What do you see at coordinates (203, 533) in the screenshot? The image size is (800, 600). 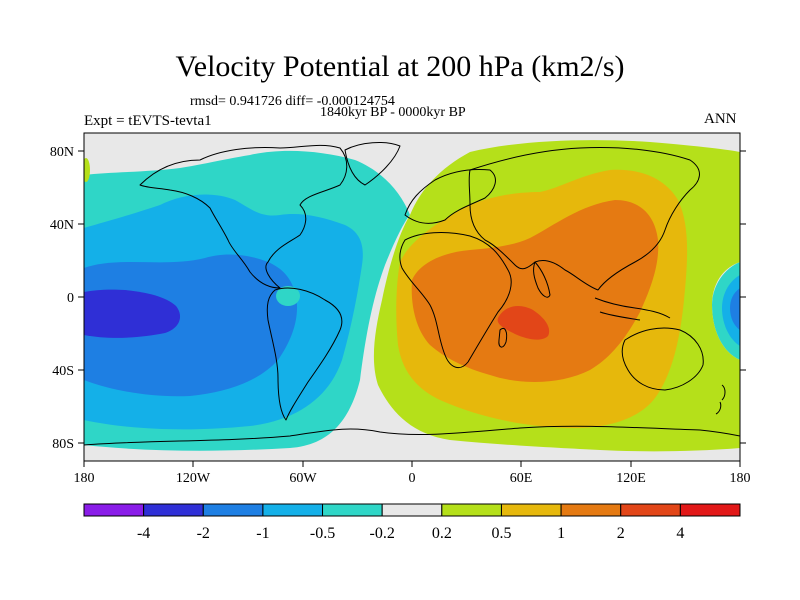 I see `colorbar-label: -2` at bounding box center [203, 533].